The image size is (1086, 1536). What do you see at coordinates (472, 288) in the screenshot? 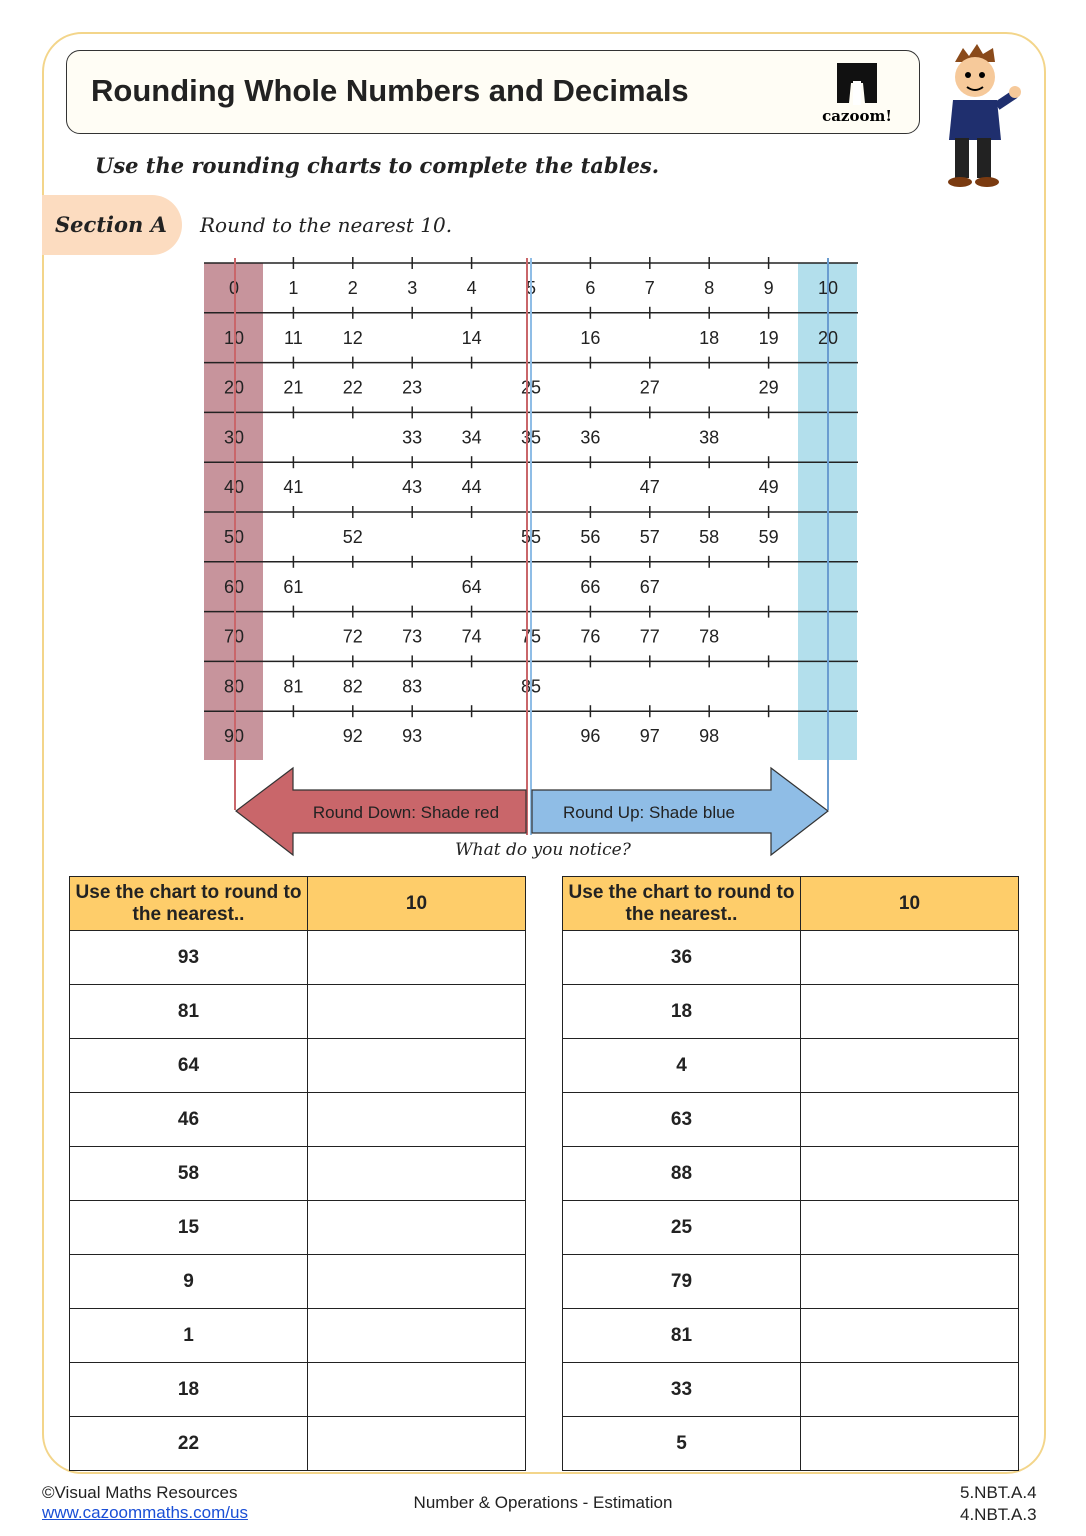
I see `chart-number: 4` at bounding box center [472, 288].